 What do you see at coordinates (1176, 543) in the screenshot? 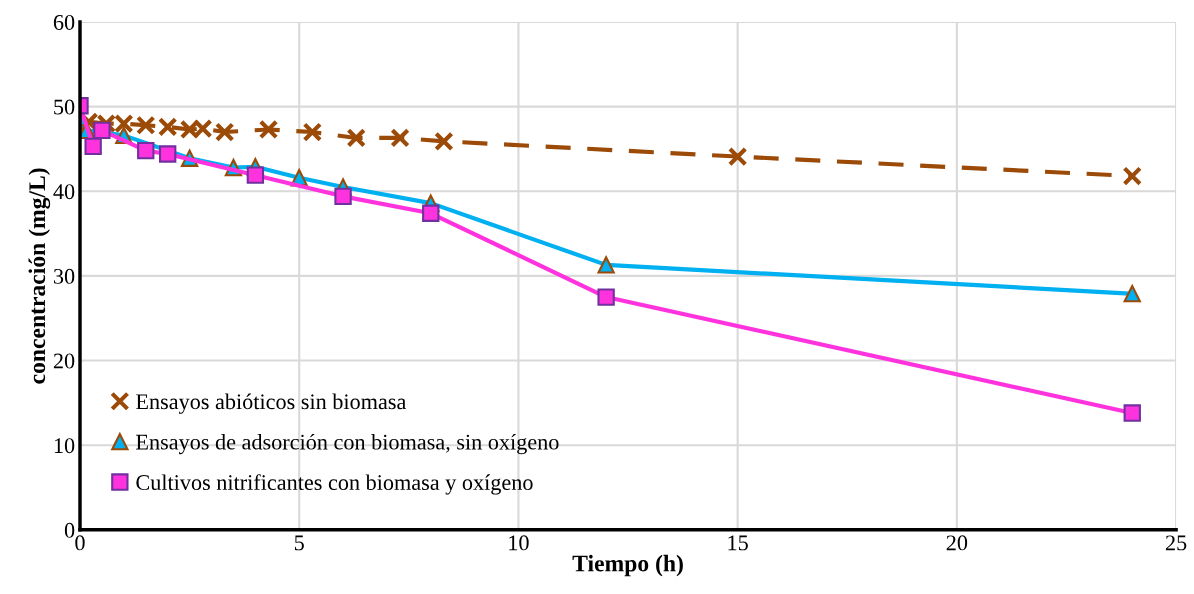
I see `x-tick-label: 25` at bounding box center [1176, 543].